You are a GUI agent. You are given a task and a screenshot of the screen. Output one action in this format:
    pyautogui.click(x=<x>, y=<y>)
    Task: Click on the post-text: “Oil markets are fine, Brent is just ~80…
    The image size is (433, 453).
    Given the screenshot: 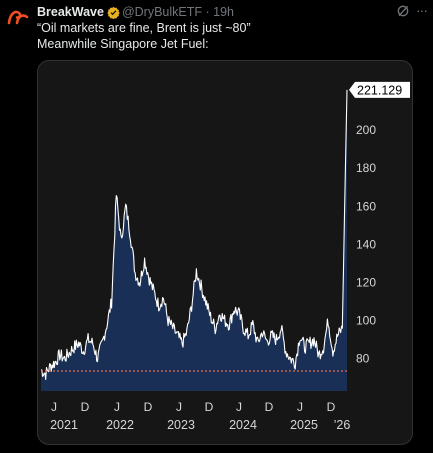 What is the action you would take?
    pyautogui.click(x=144, y=36)
    